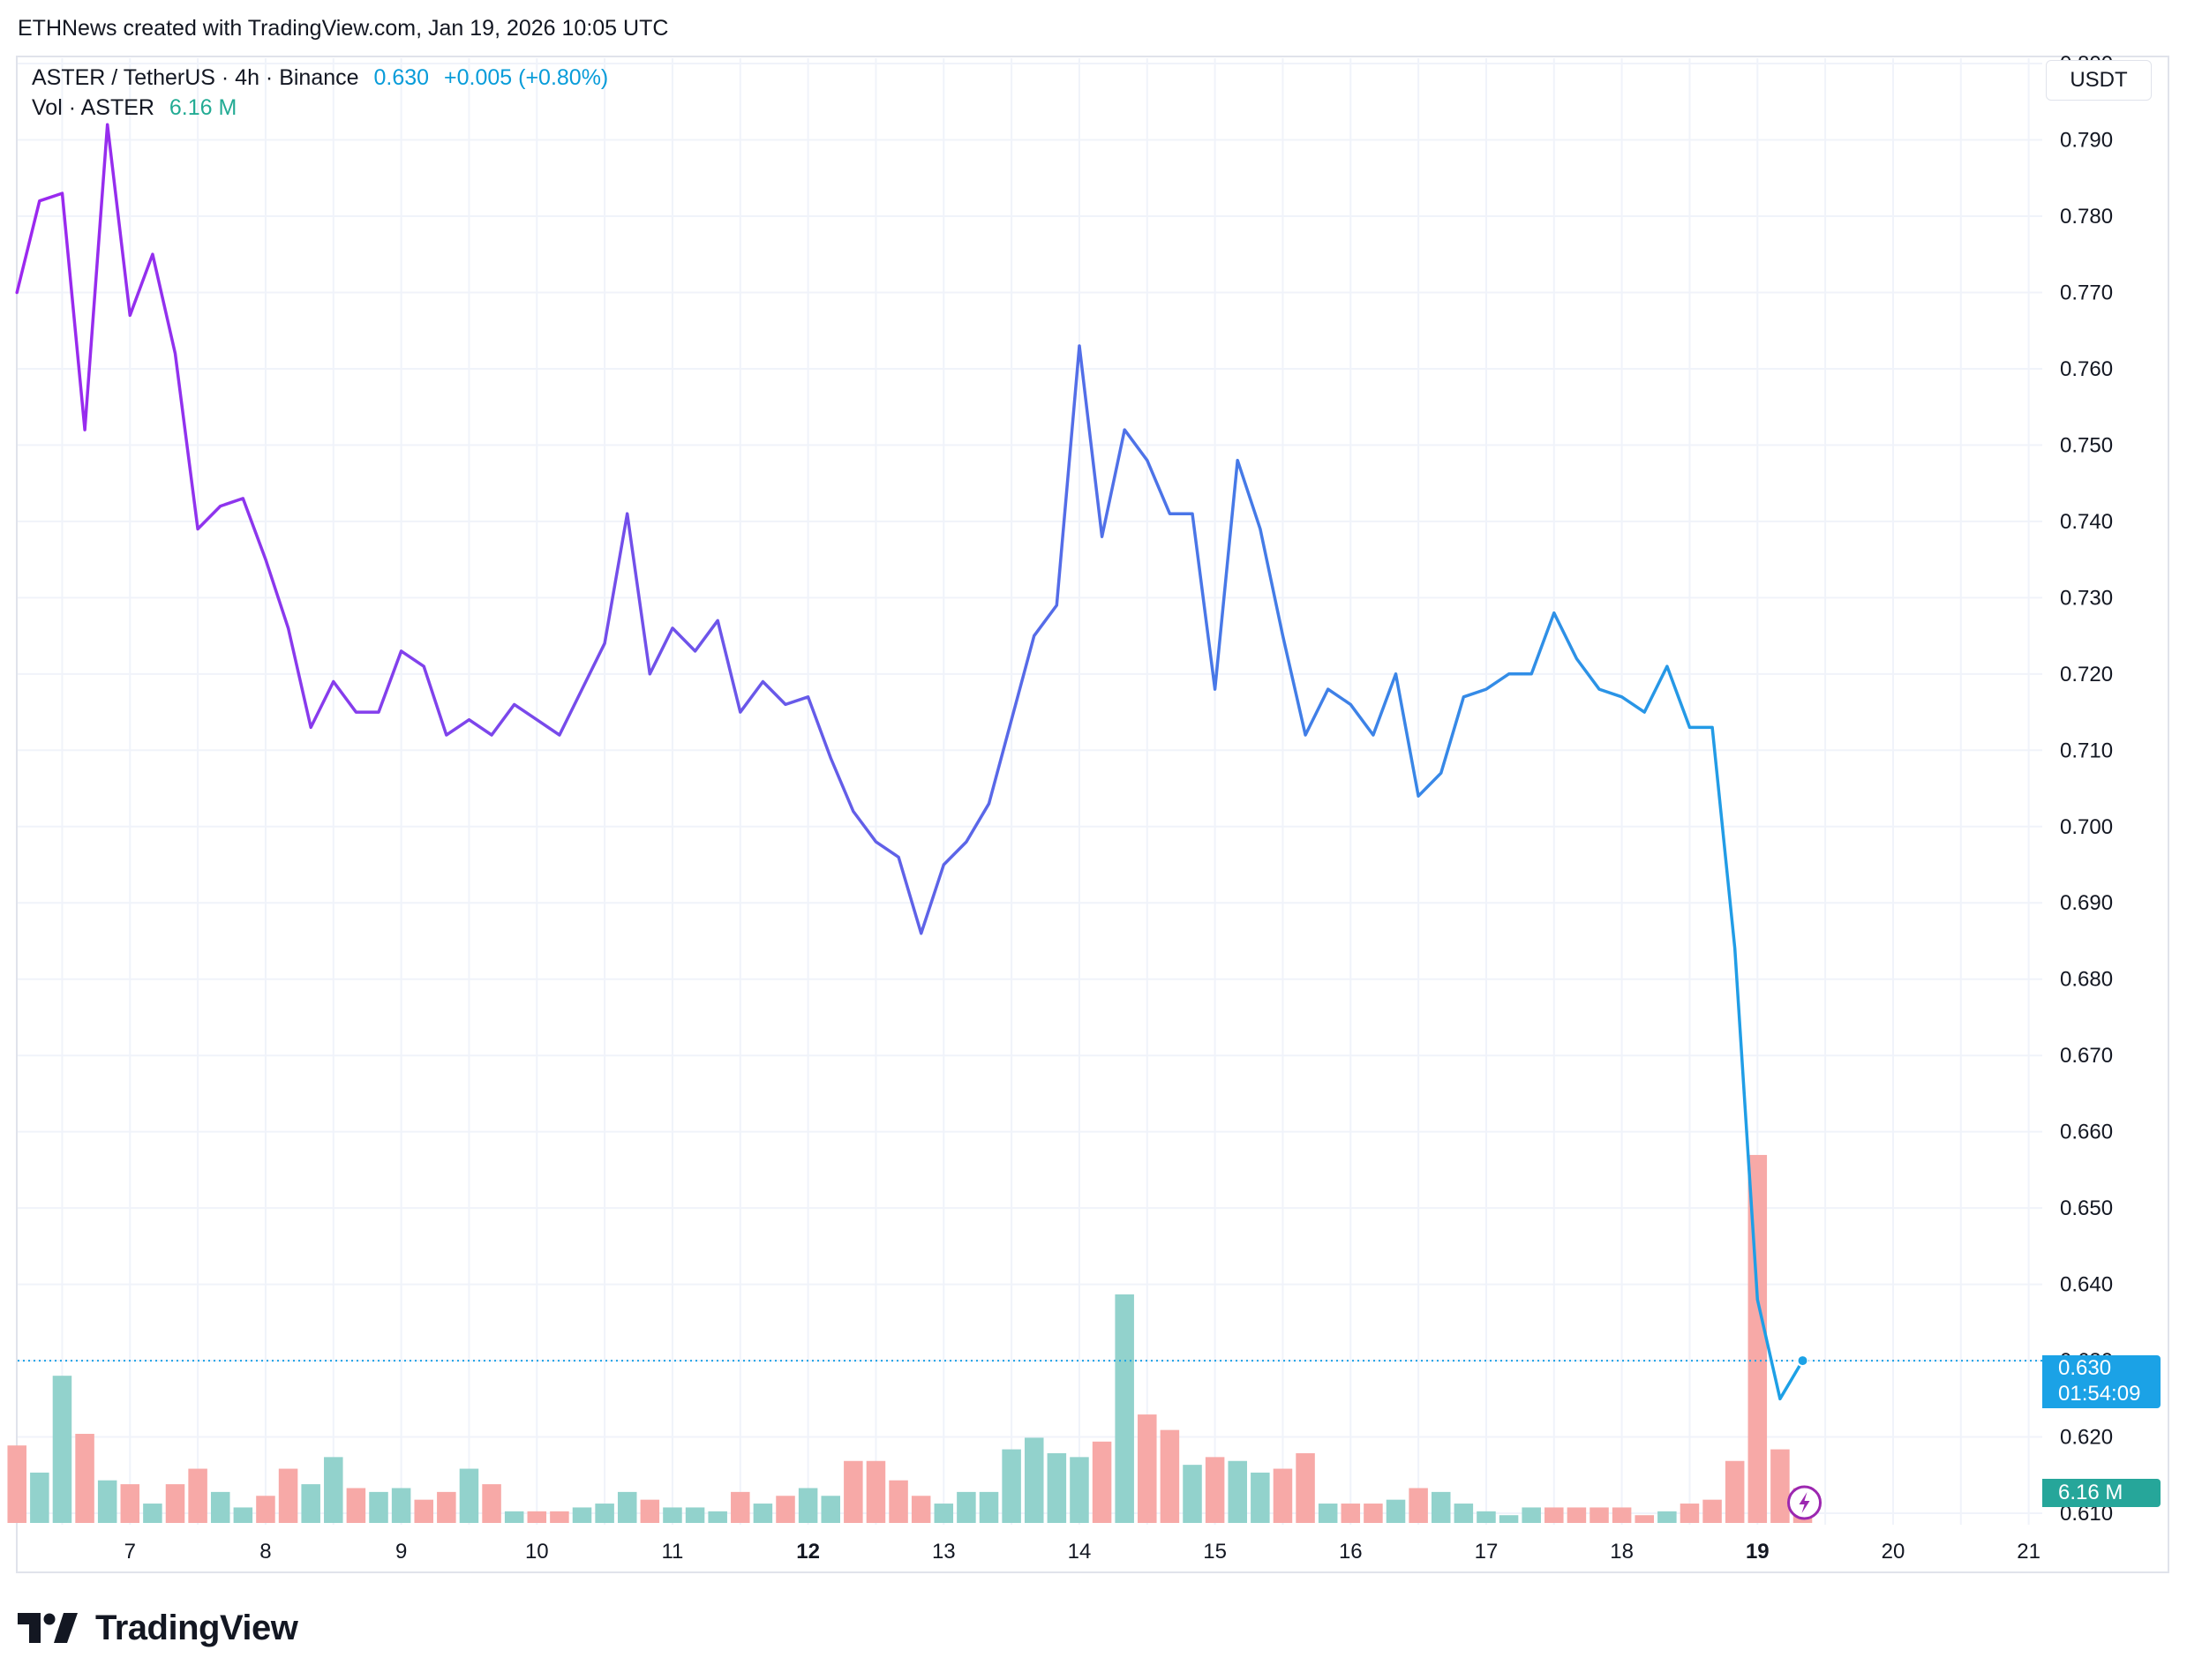 This screenshot has height=1680, width=2187. I want to click on time-axis: 7 8 9 10 11 12 13 14 15 16 17 18 19 20 21, so click(1082, 1552).